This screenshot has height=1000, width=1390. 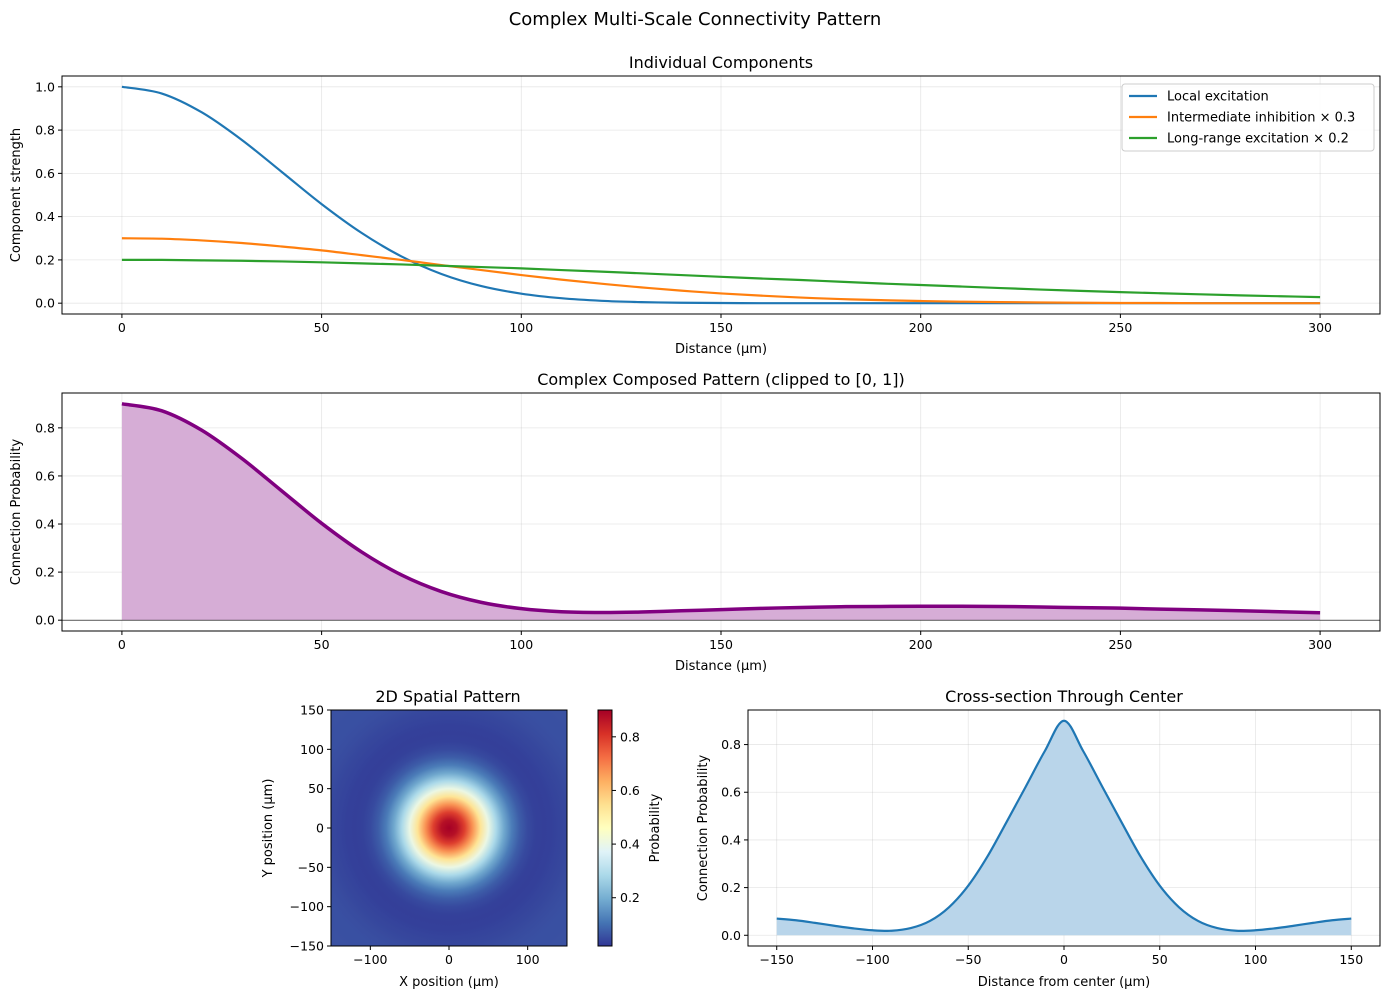 What do you see at coordinates (48, 195) in the screenshot?
I see `components-y-ticks: 0.0 0.2 0.4 0.6 0.8 1.0` at bounding box center [48, 195].